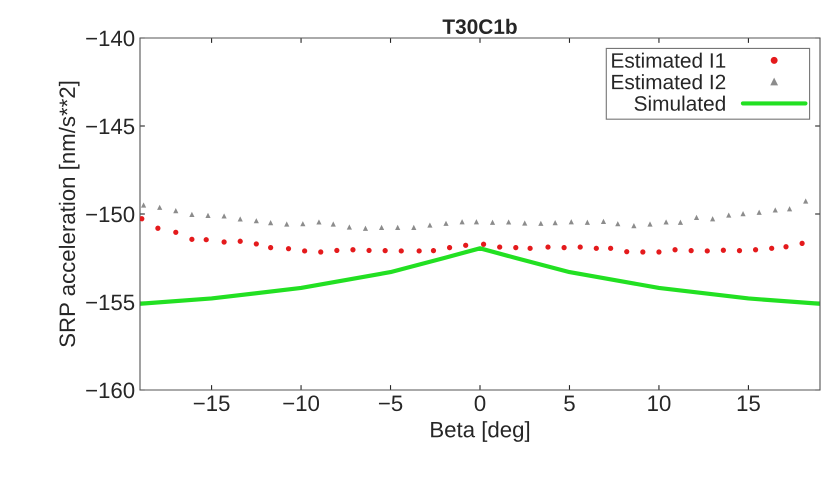 The height and width of the screenshot is (477, 830). What do you see at coordinates (480, 276) in the screenshot?
I see `line-series` at bounding box center [480, 276].